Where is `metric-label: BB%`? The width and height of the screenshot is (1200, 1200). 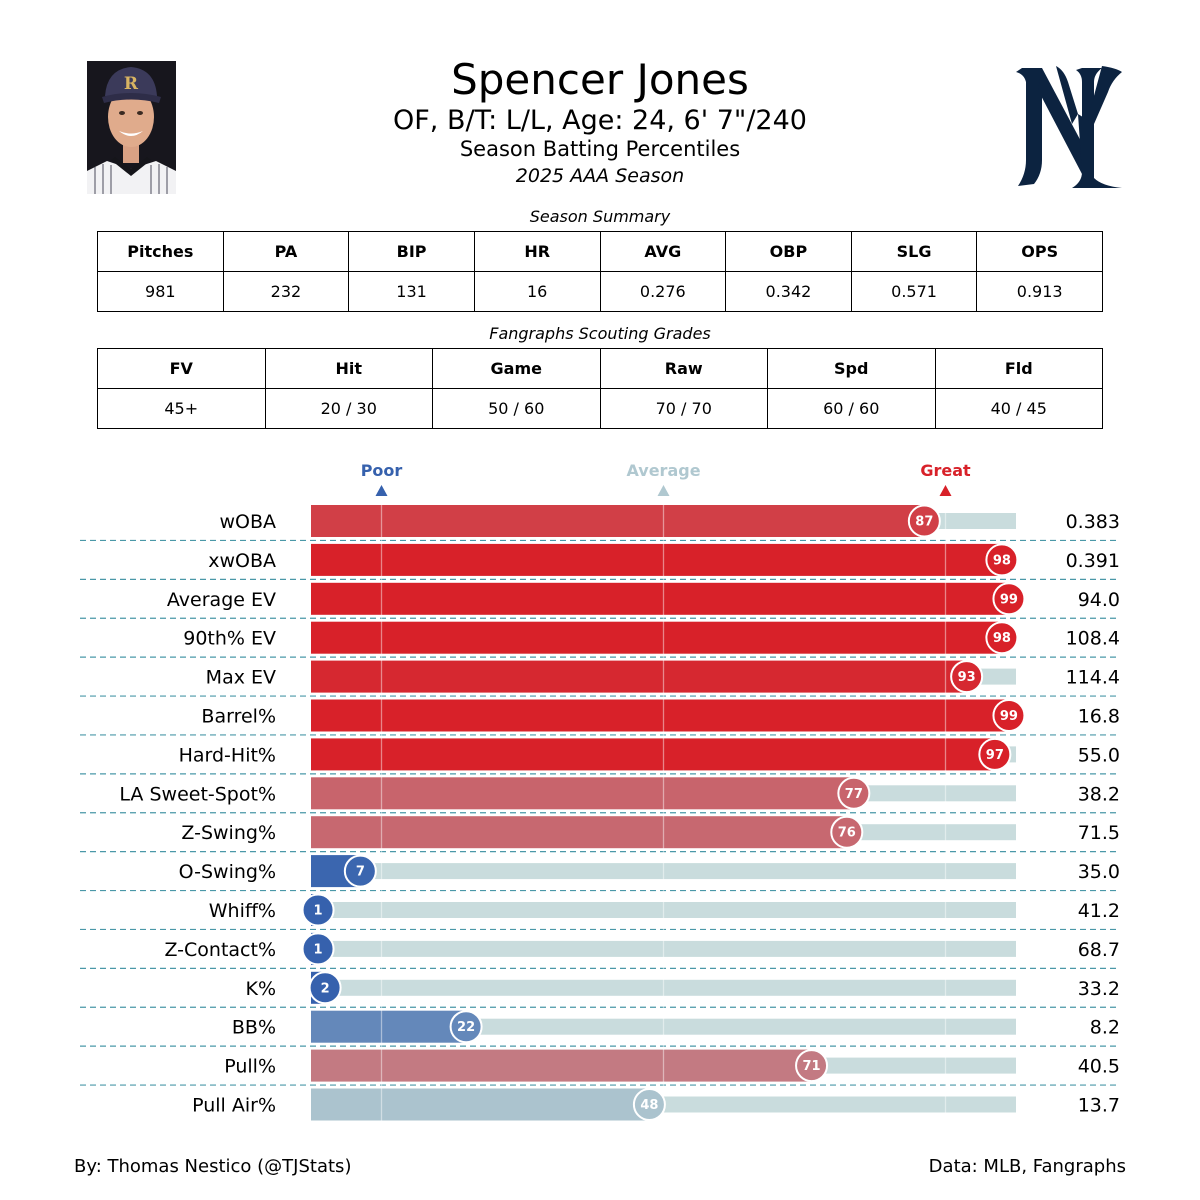
metric-label: BB% is located at coordinates (254, 1028).